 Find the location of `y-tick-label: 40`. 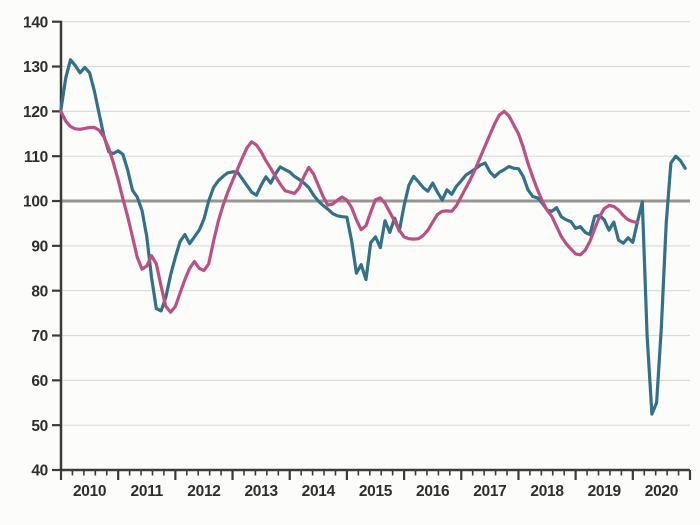

y-tick-label: 40 is located at coordinates (39, 471).